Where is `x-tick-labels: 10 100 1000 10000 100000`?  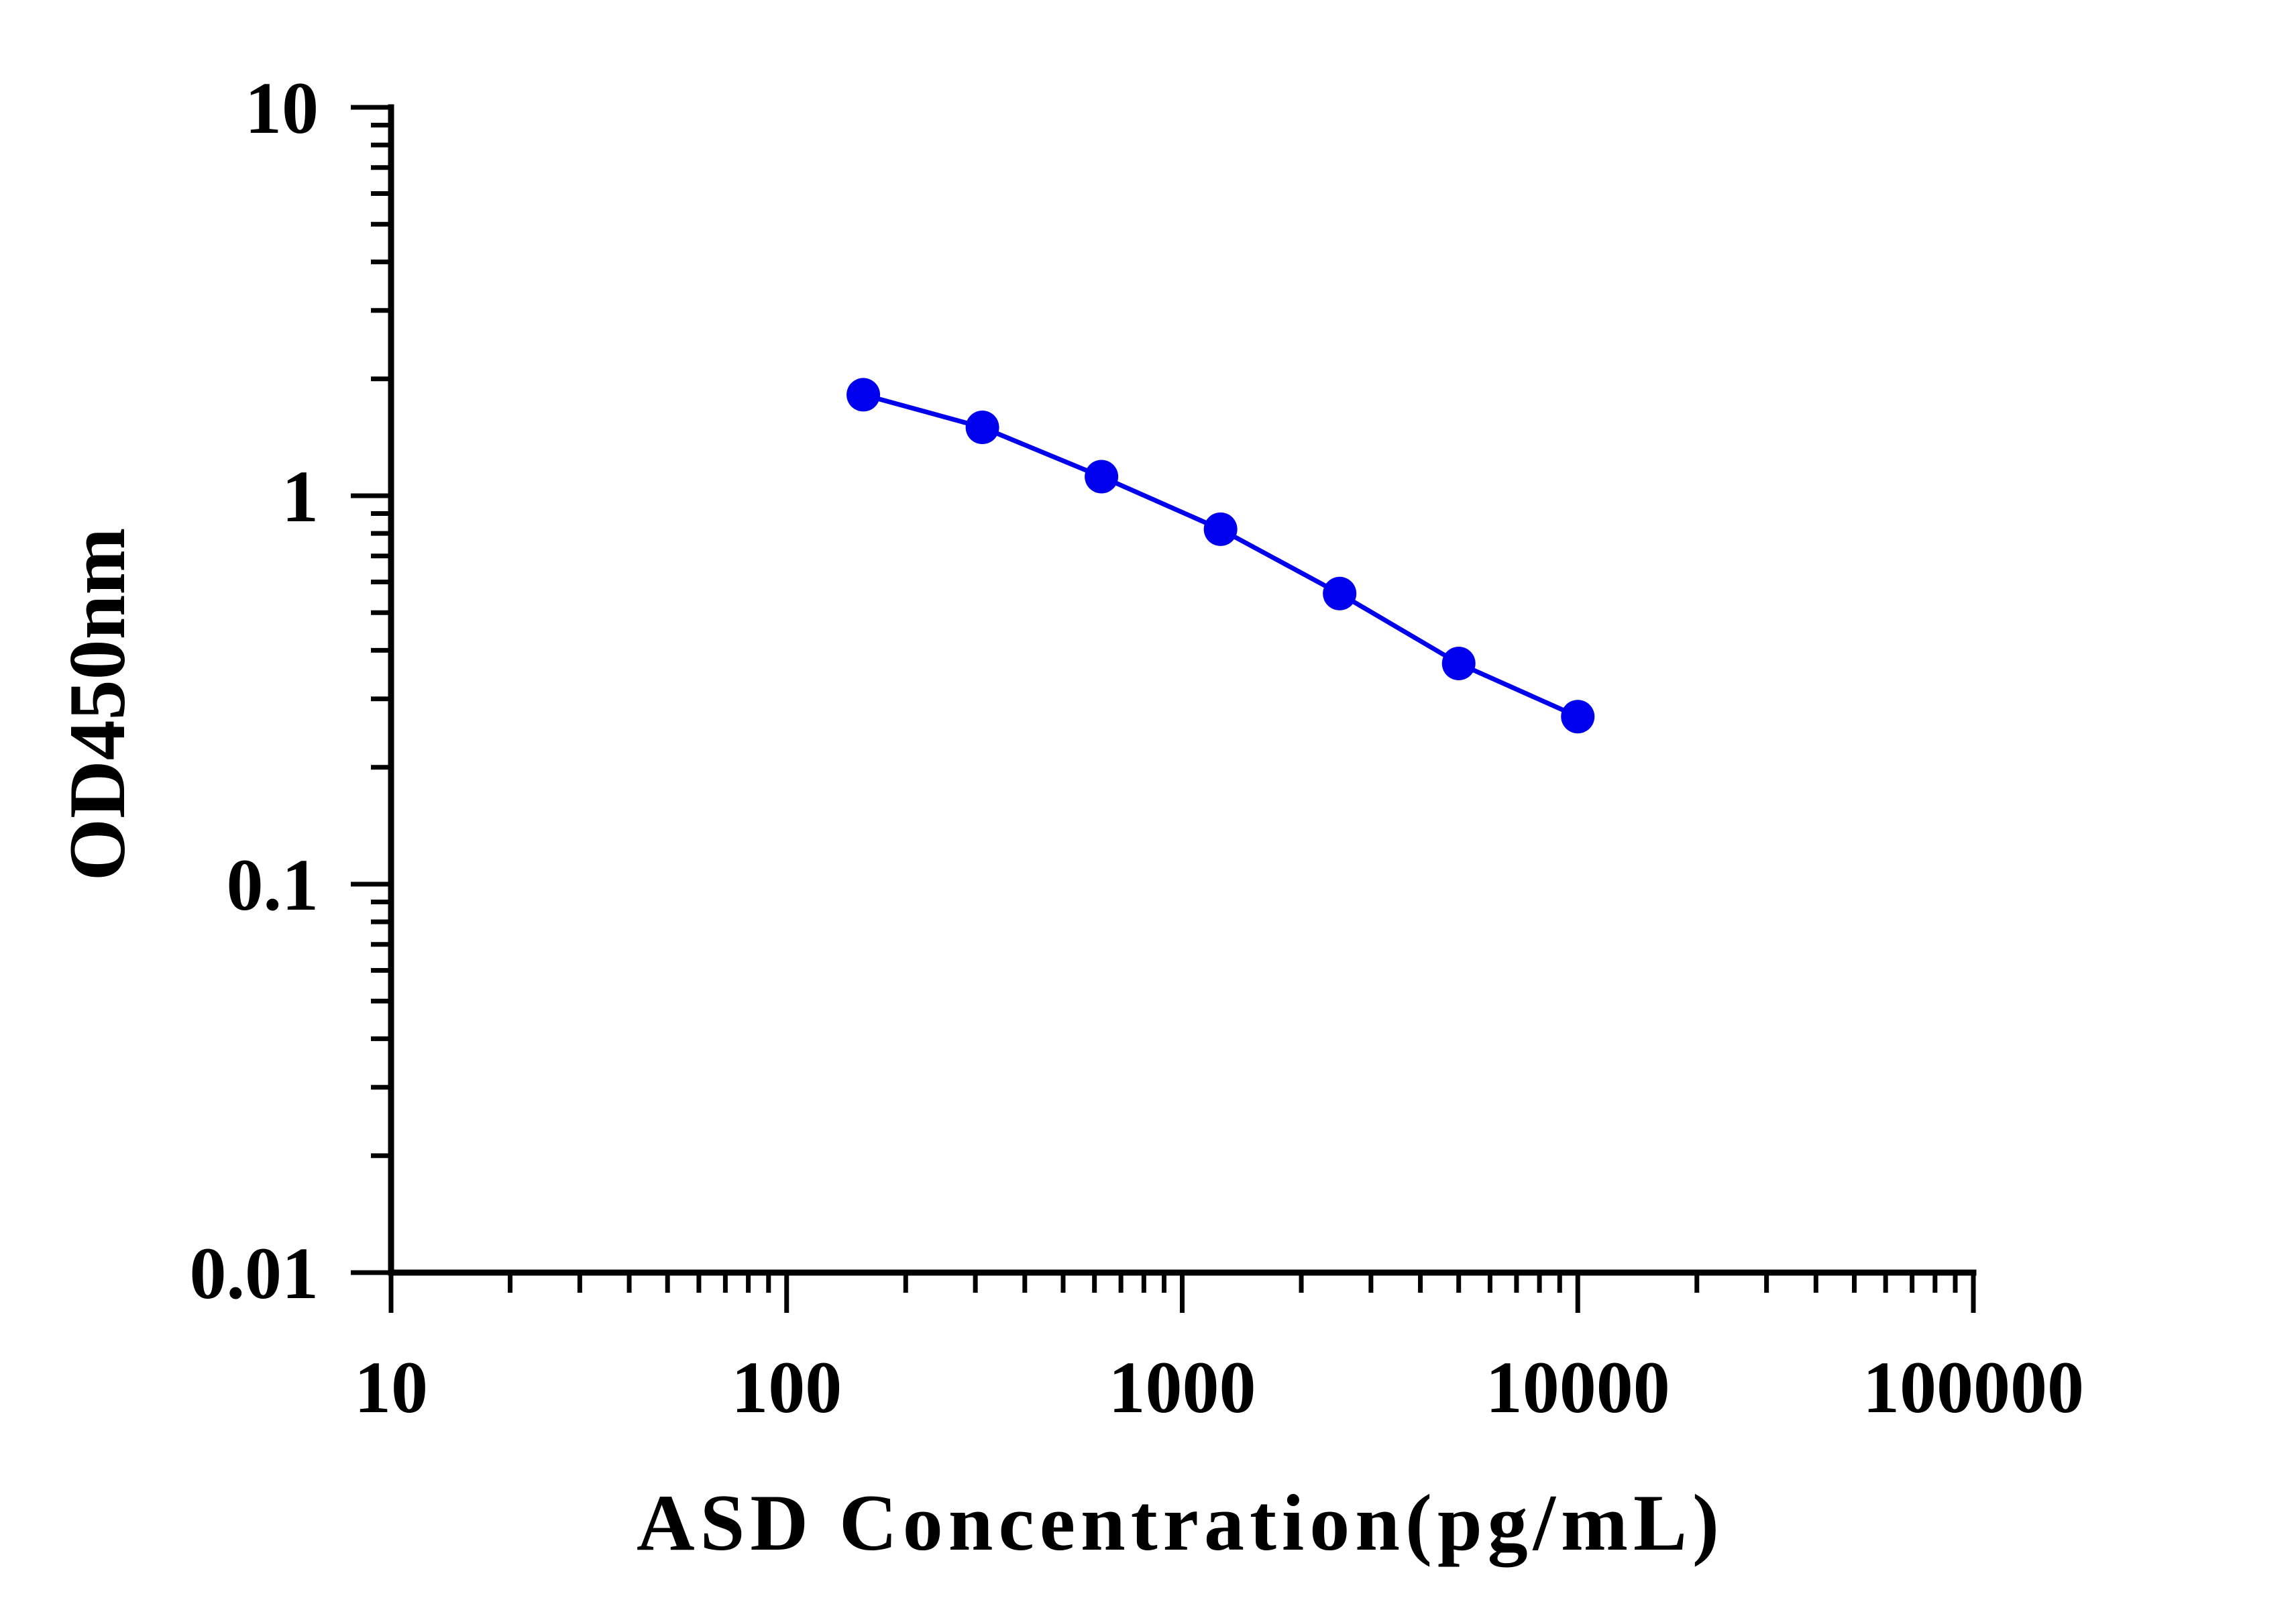
x-tick-labels: 10 100 1000 10000 100000 is located at coordinates (1219, 1387).